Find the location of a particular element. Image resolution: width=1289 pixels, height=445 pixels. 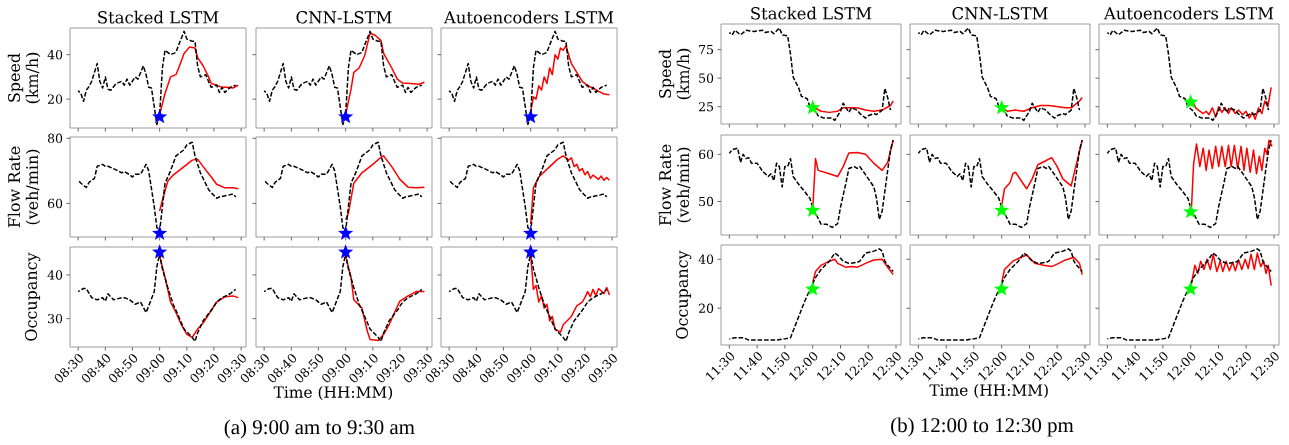

text: (b) 12:00 to 12:30 pm is located at coordinates (982, 427).